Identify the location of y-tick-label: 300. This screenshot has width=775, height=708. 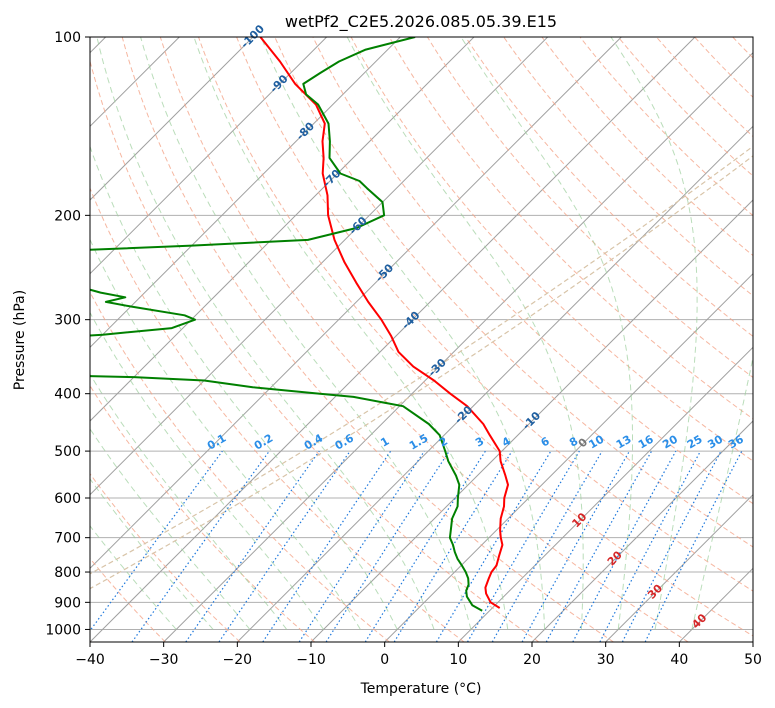
(67, 321).